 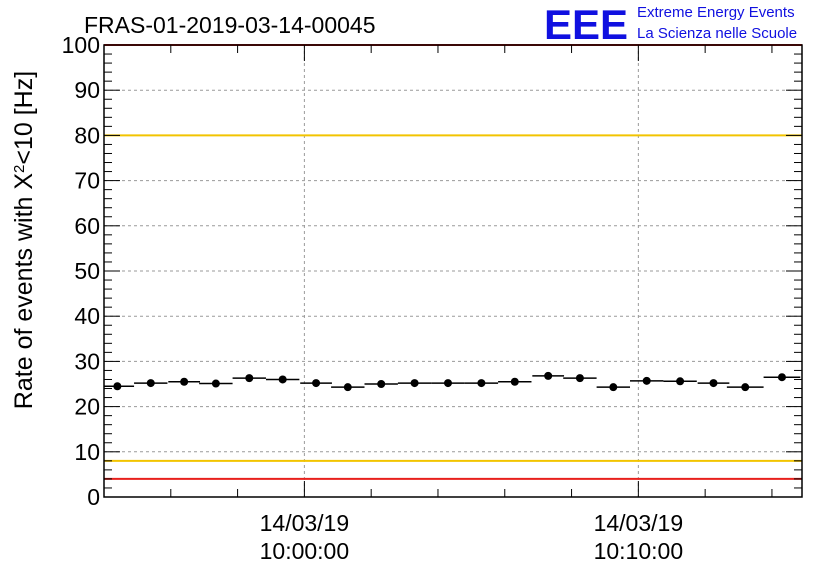 I want to click on x-tick-label-time: 10:10:00, so click(x=639, y=551).